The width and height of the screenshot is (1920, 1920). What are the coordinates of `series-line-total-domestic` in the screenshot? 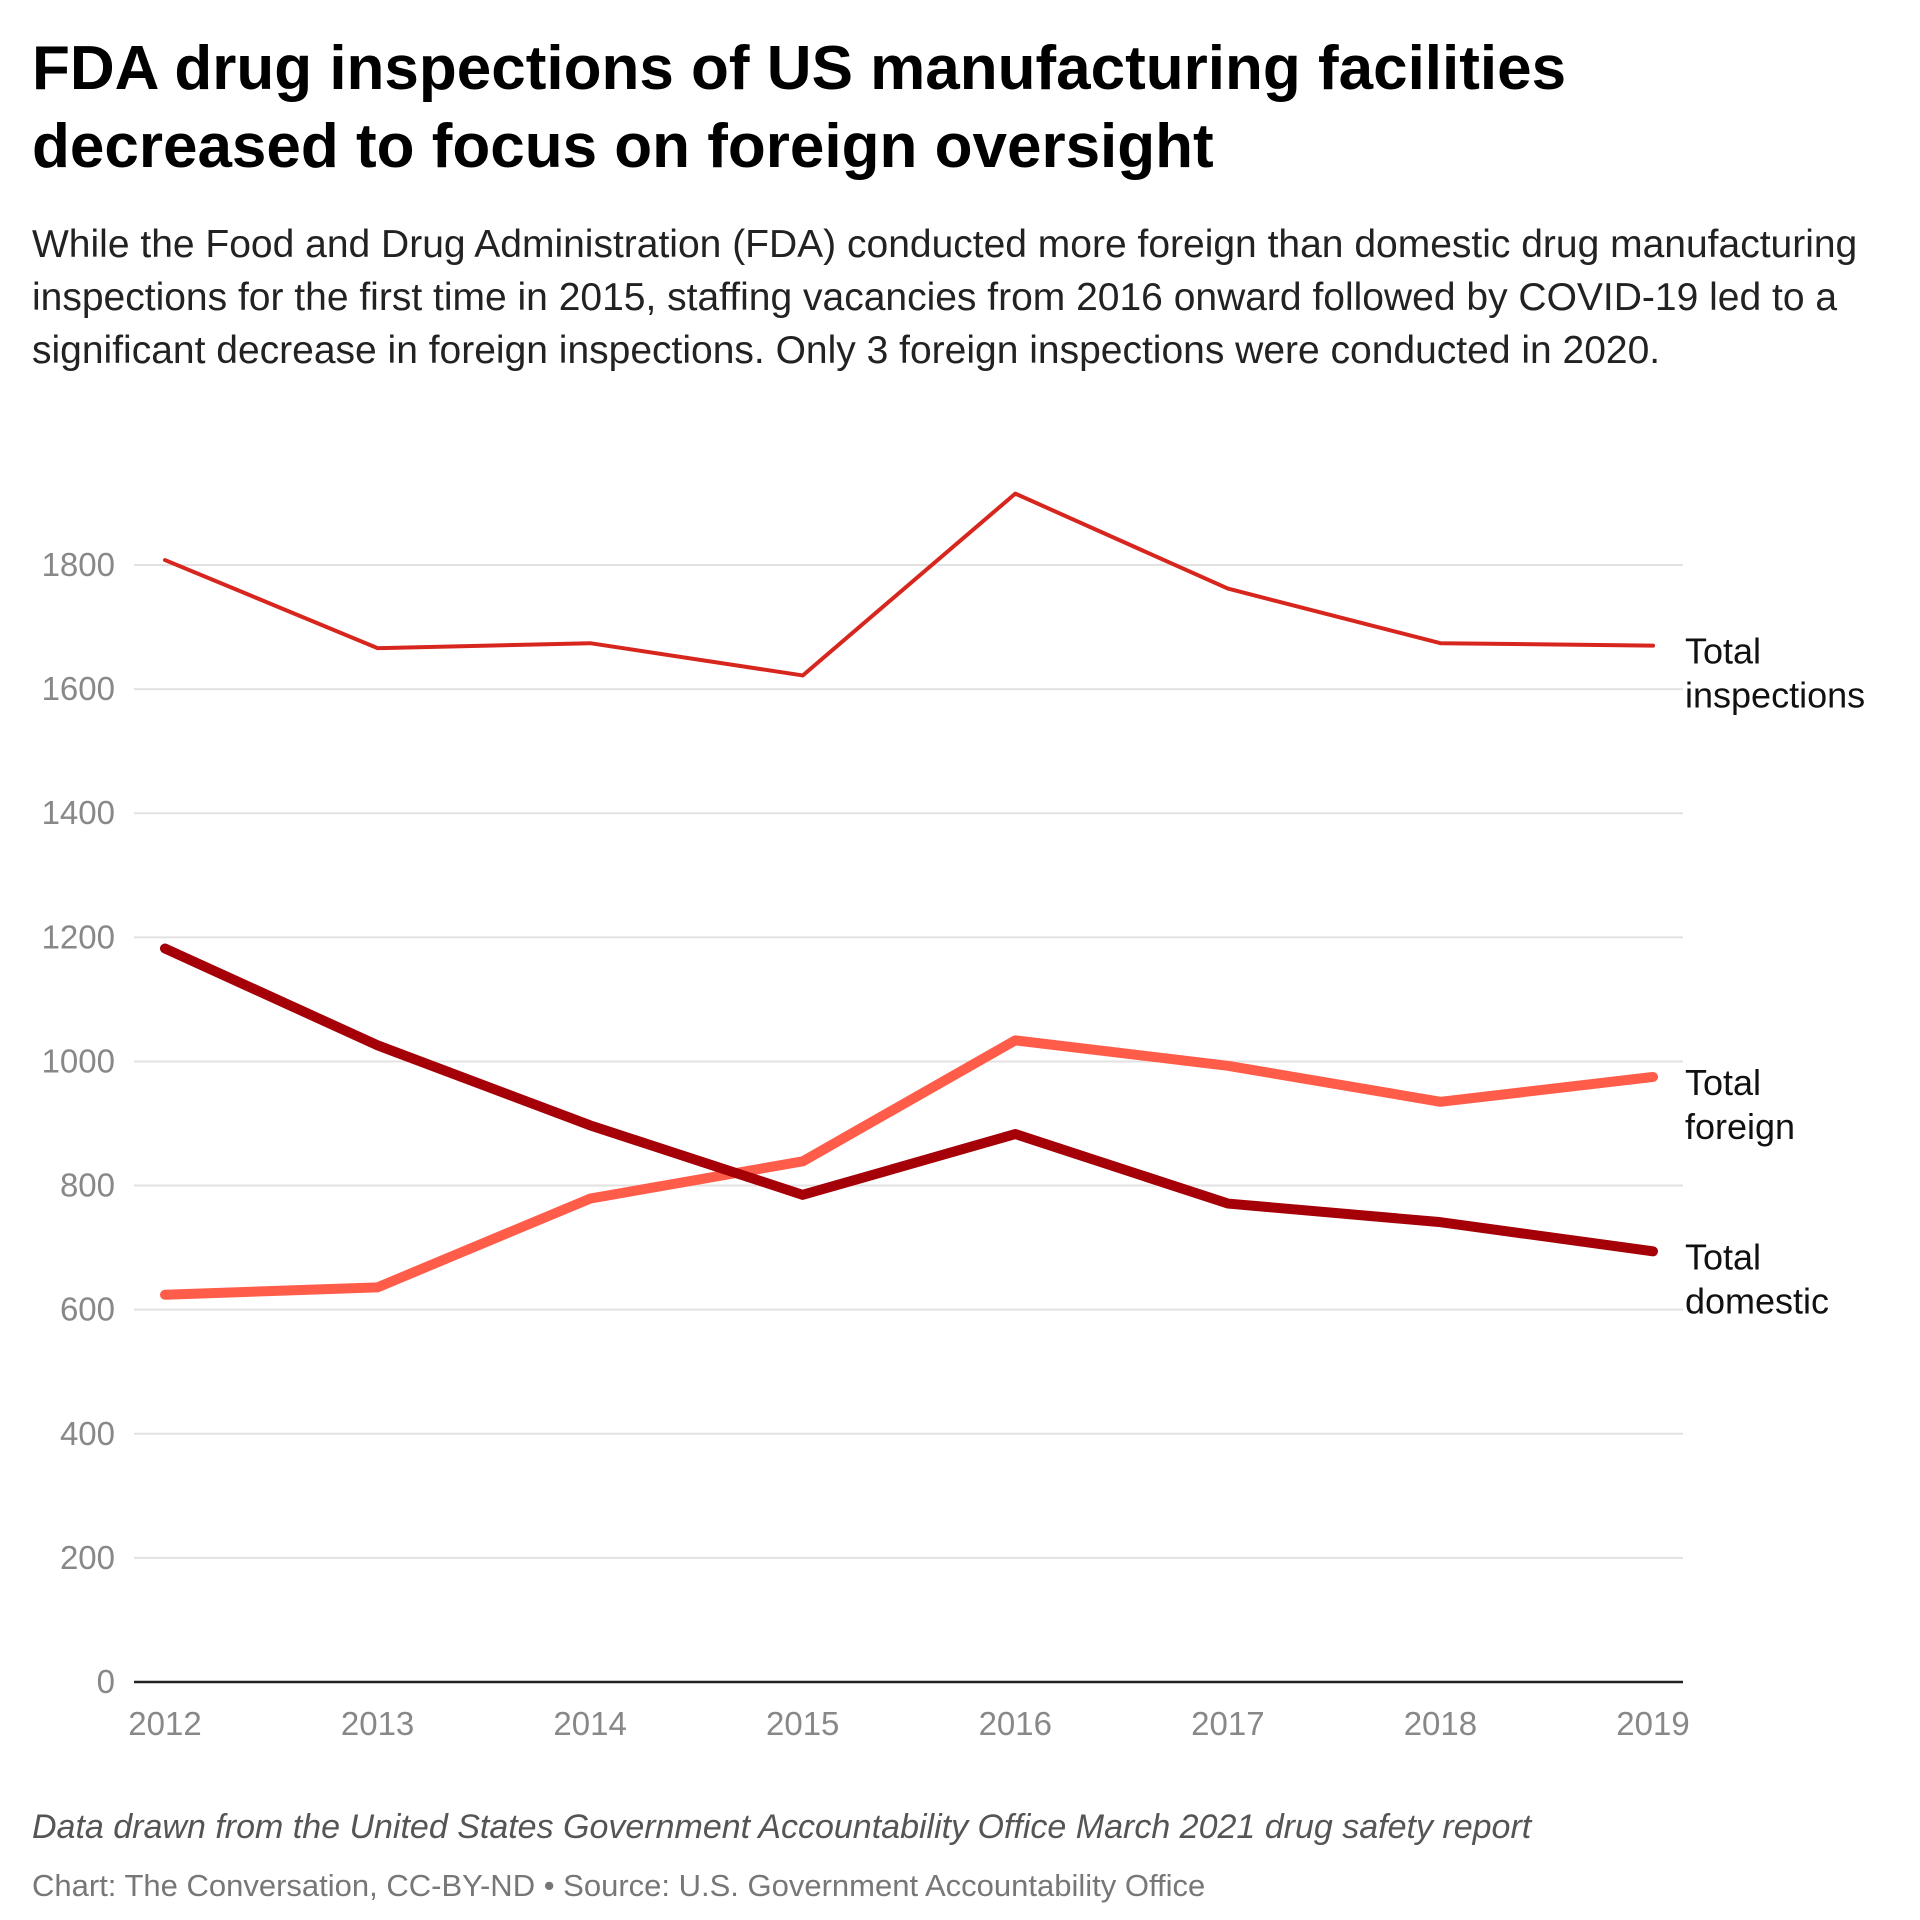 It's located at (909, 1100).